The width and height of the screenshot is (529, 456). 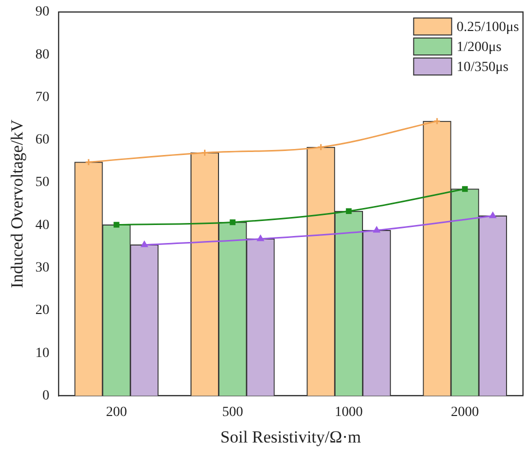 What do you see at coordinates (42, 97) in the screenshot?
I see `y-tick-label: 70` at bounding box center [42, 97].